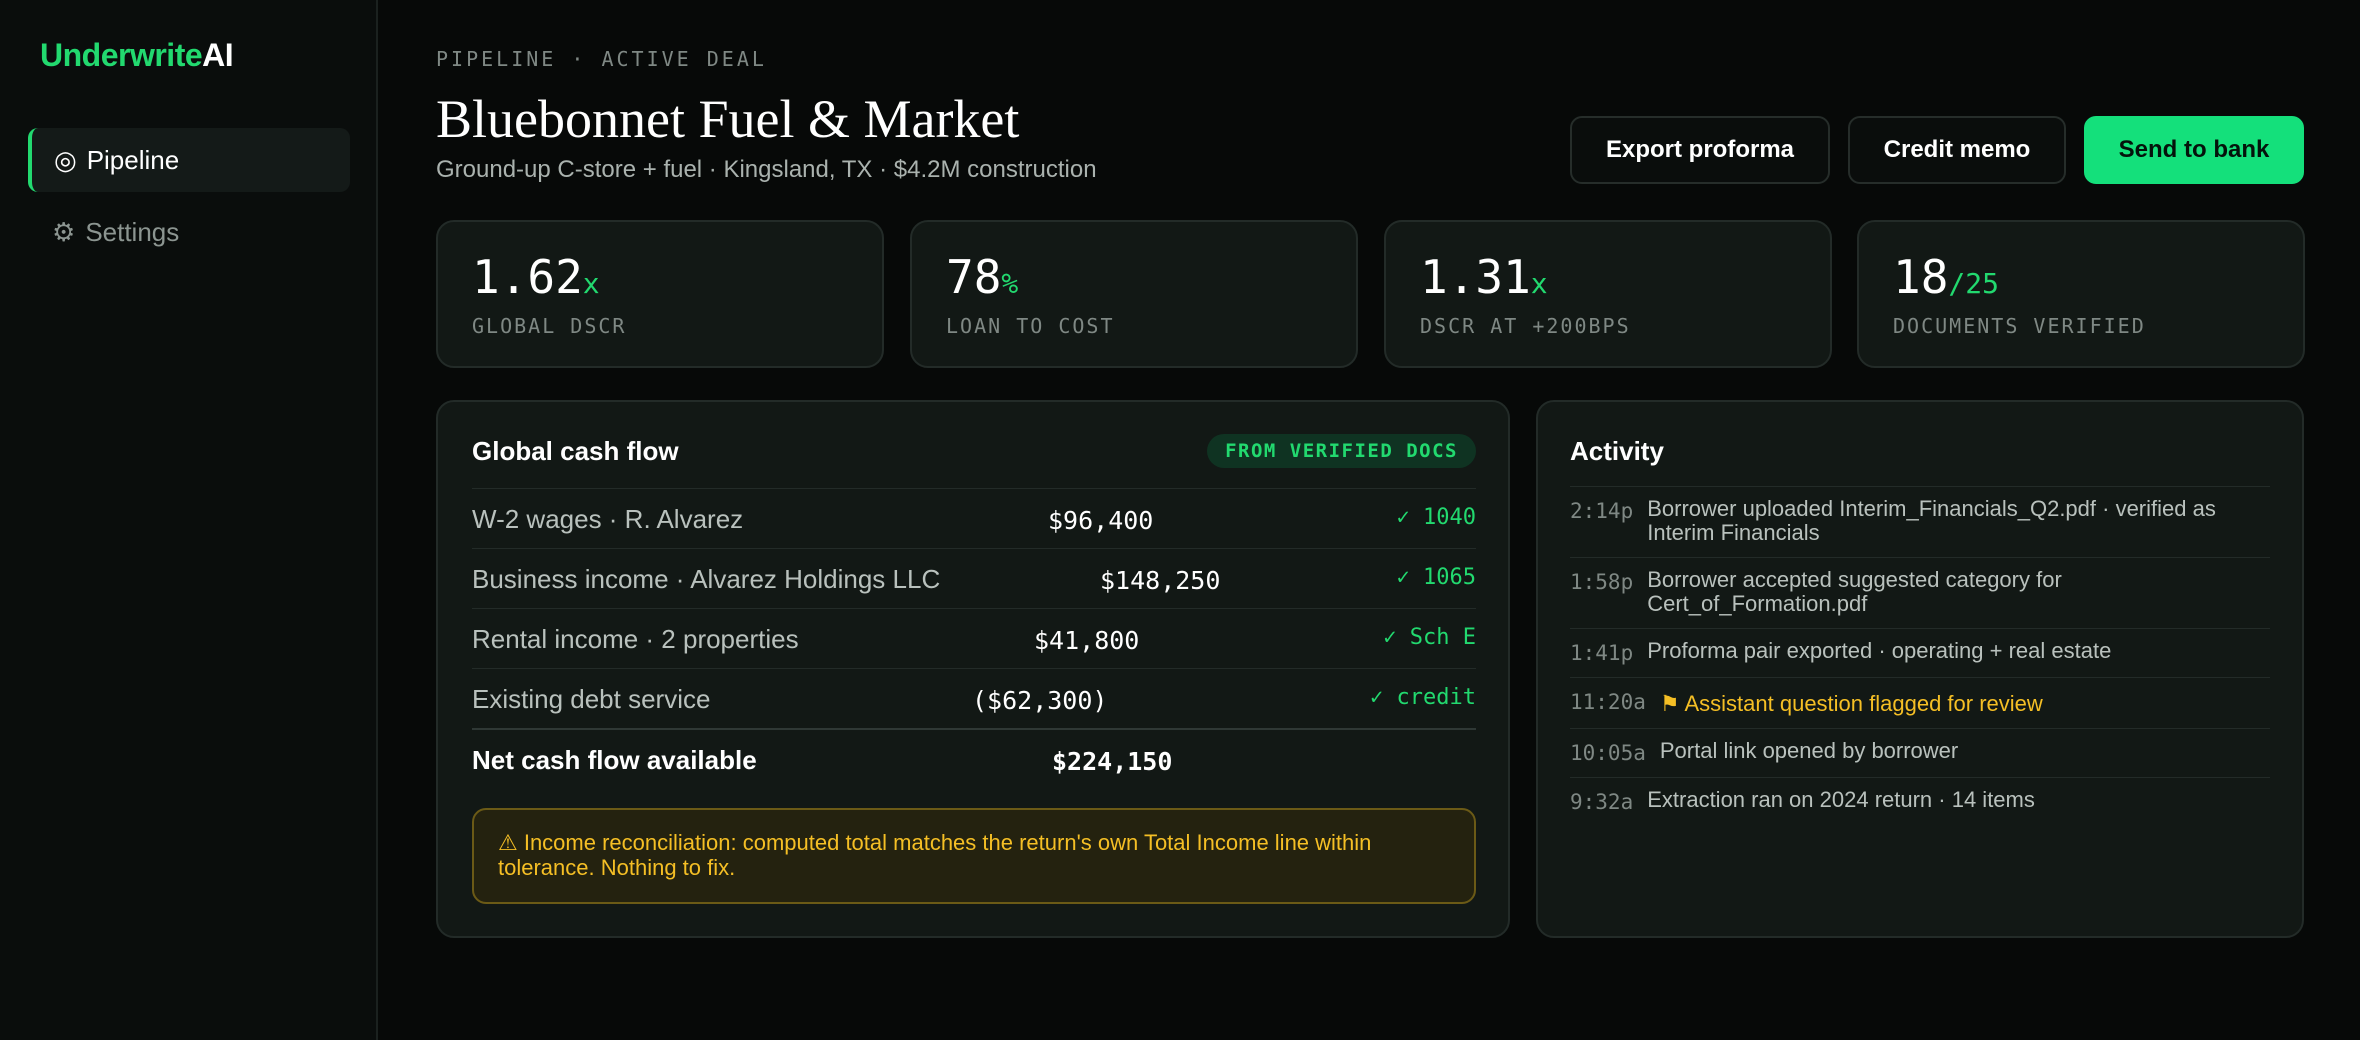 The width and height of the screenshot is (2360, 1040). What do you see at coordinates (660, 294) in the screenshot?
I see `kpi-card-global-dscr: 1.62x GLOBAL DSCR` at bounding box center [660, 294].